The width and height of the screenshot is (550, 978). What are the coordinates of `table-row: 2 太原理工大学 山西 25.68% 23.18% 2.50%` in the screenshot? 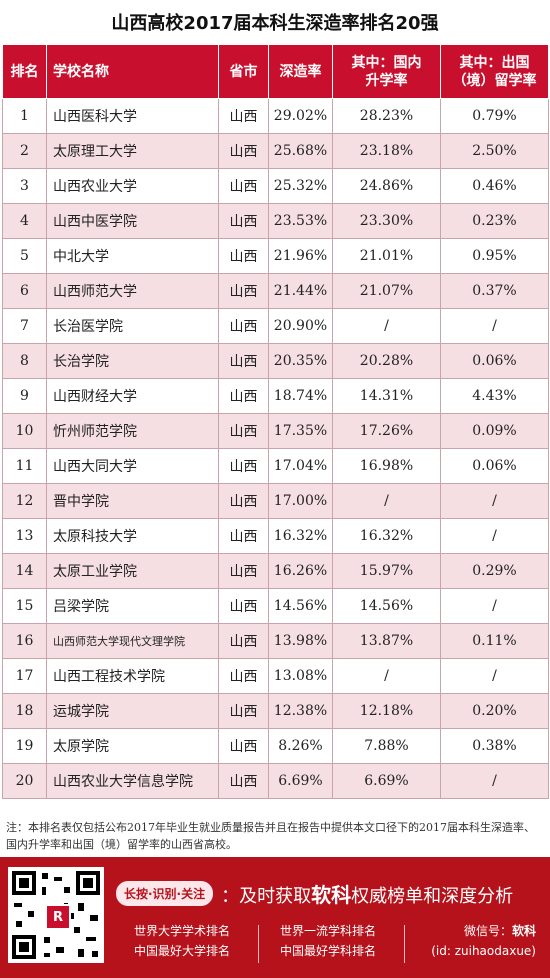 It's located at (275, 151).